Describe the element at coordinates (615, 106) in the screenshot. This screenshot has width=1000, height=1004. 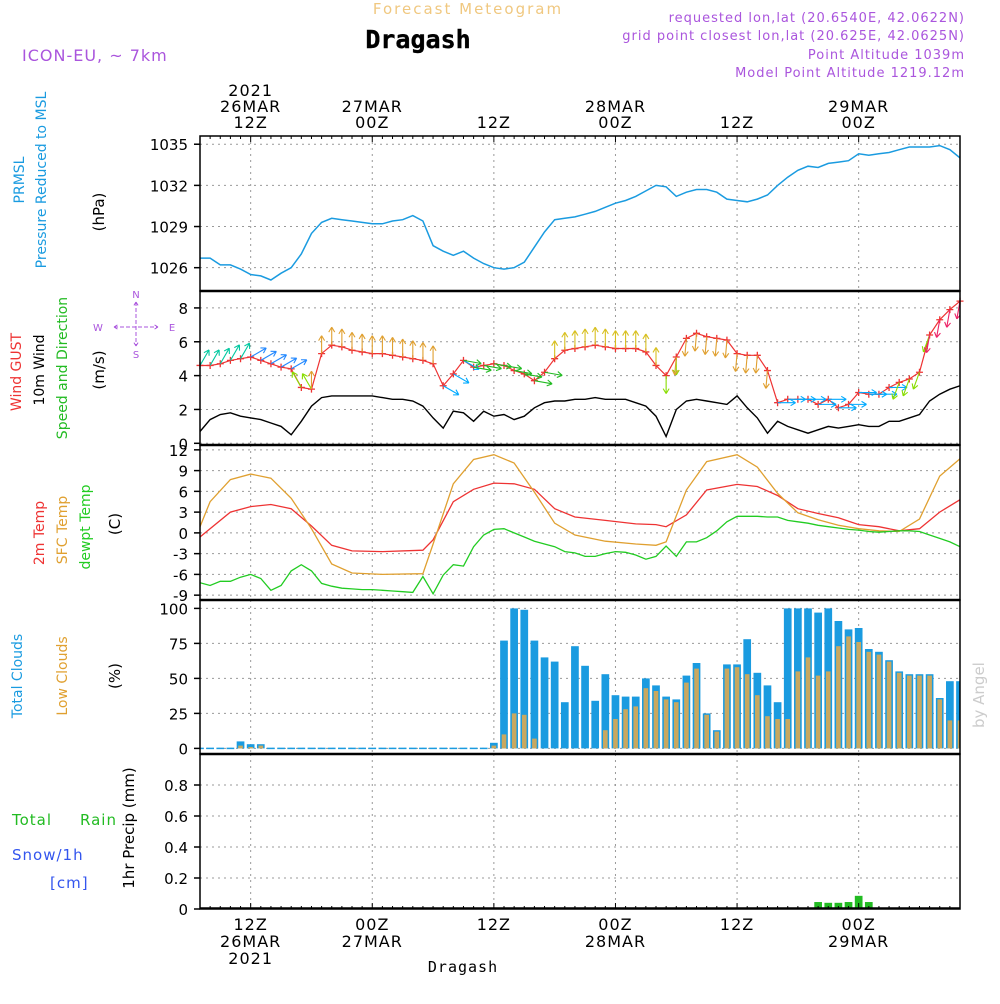
I see `time-label-top: 28MAR` at that location.